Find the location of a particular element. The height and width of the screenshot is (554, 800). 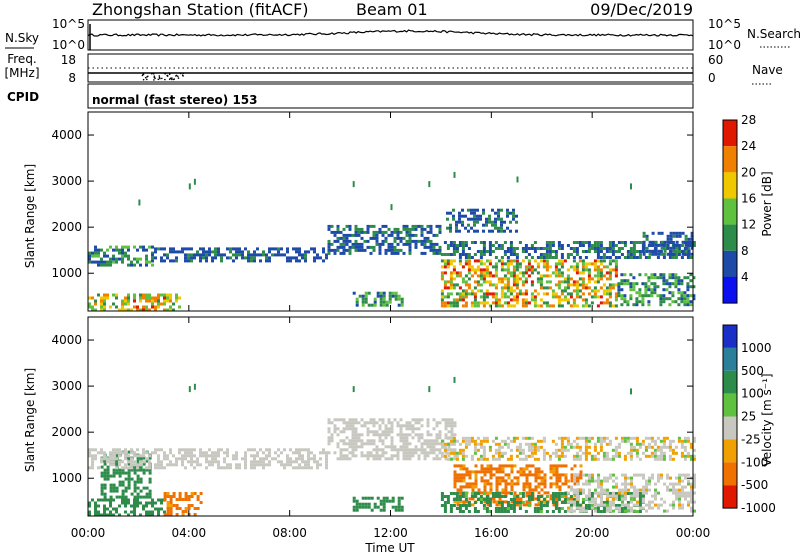

colorbar-swatch is located at coordinates (730, 185).